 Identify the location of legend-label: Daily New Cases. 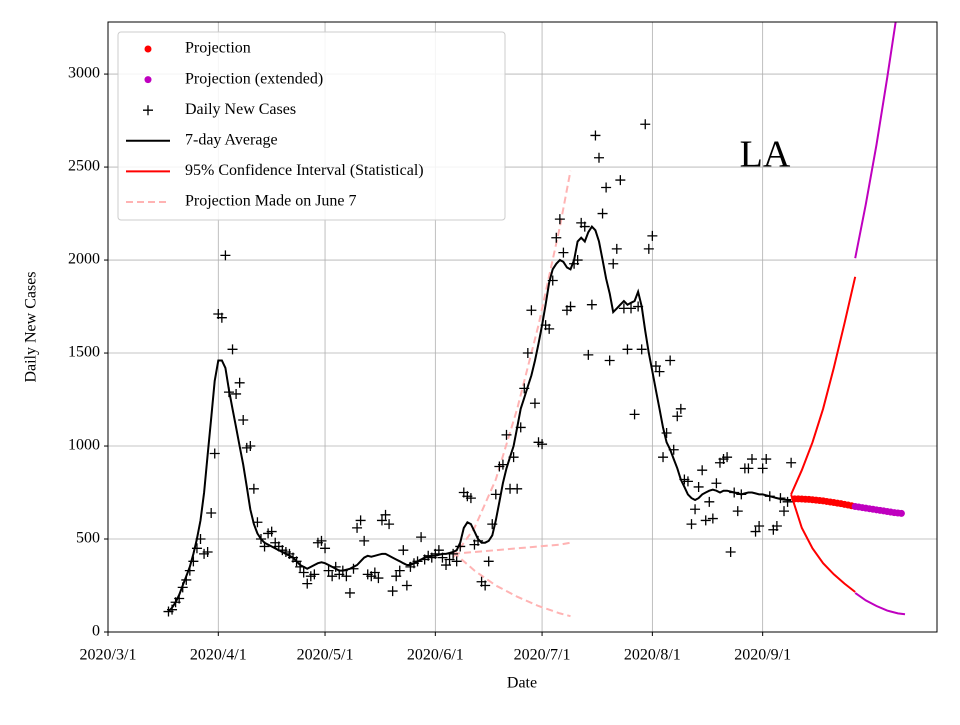
(240, 109).